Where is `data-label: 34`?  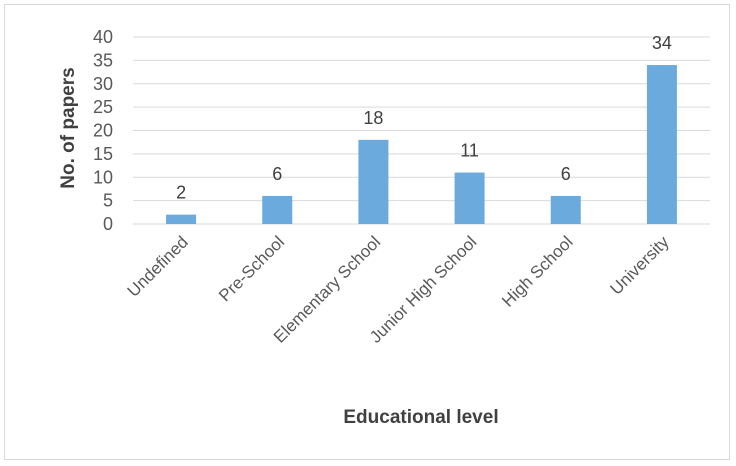
data-label: 34 is located at coordinates (662, 43).